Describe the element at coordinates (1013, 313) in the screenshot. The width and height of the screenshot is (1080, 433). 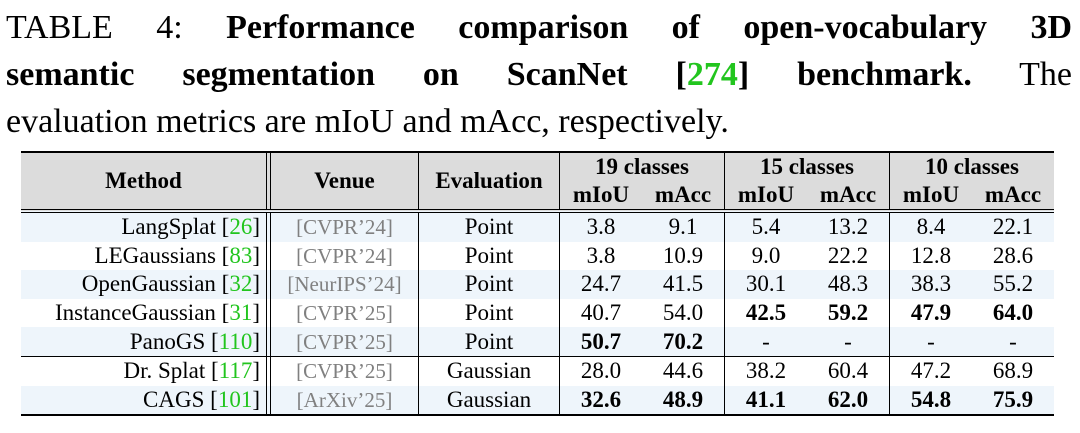
I see `value-cell: 64.0` at that location.